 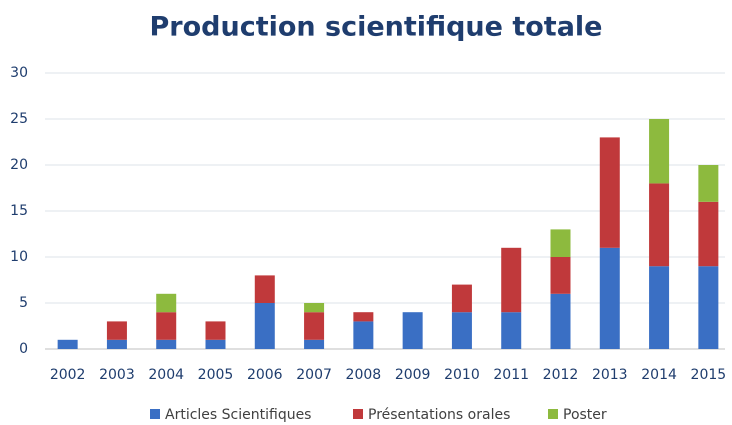 I want to click on x-tick-label: 2014, so click(x=659, y=375).